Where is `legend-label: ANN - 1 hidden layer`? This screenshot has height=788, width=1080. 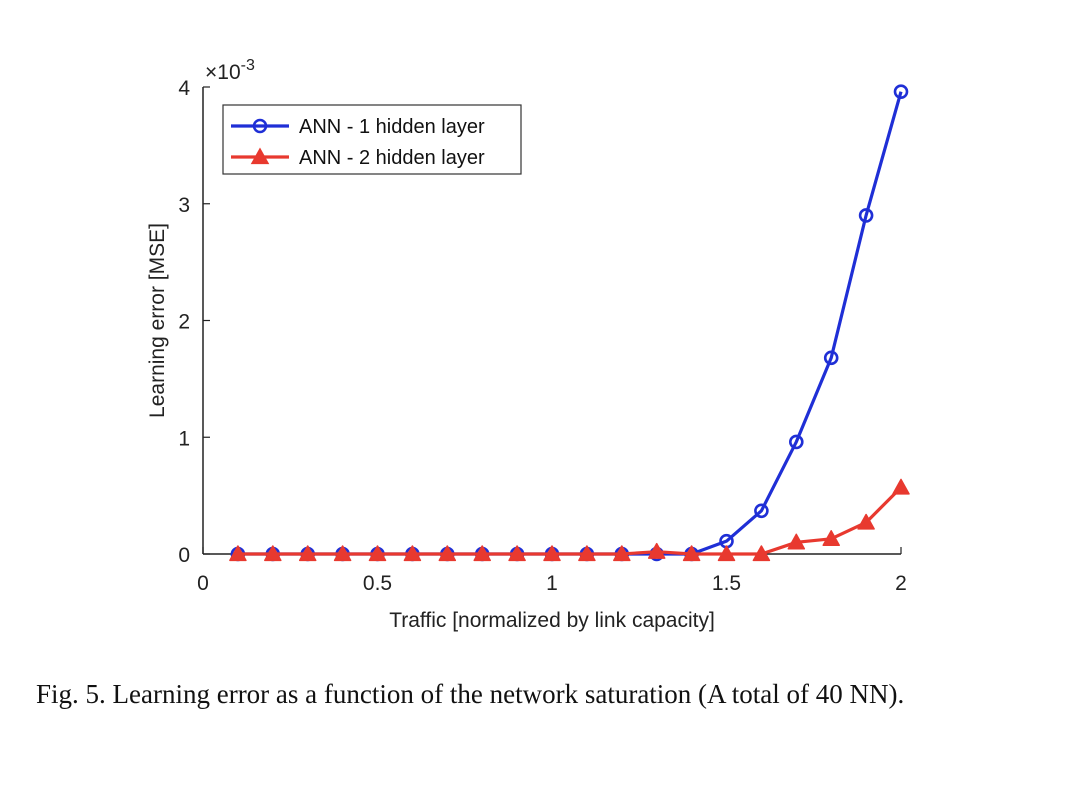 legend-label: ANN - 1 hidden layer is located at coordinates (392, 127).